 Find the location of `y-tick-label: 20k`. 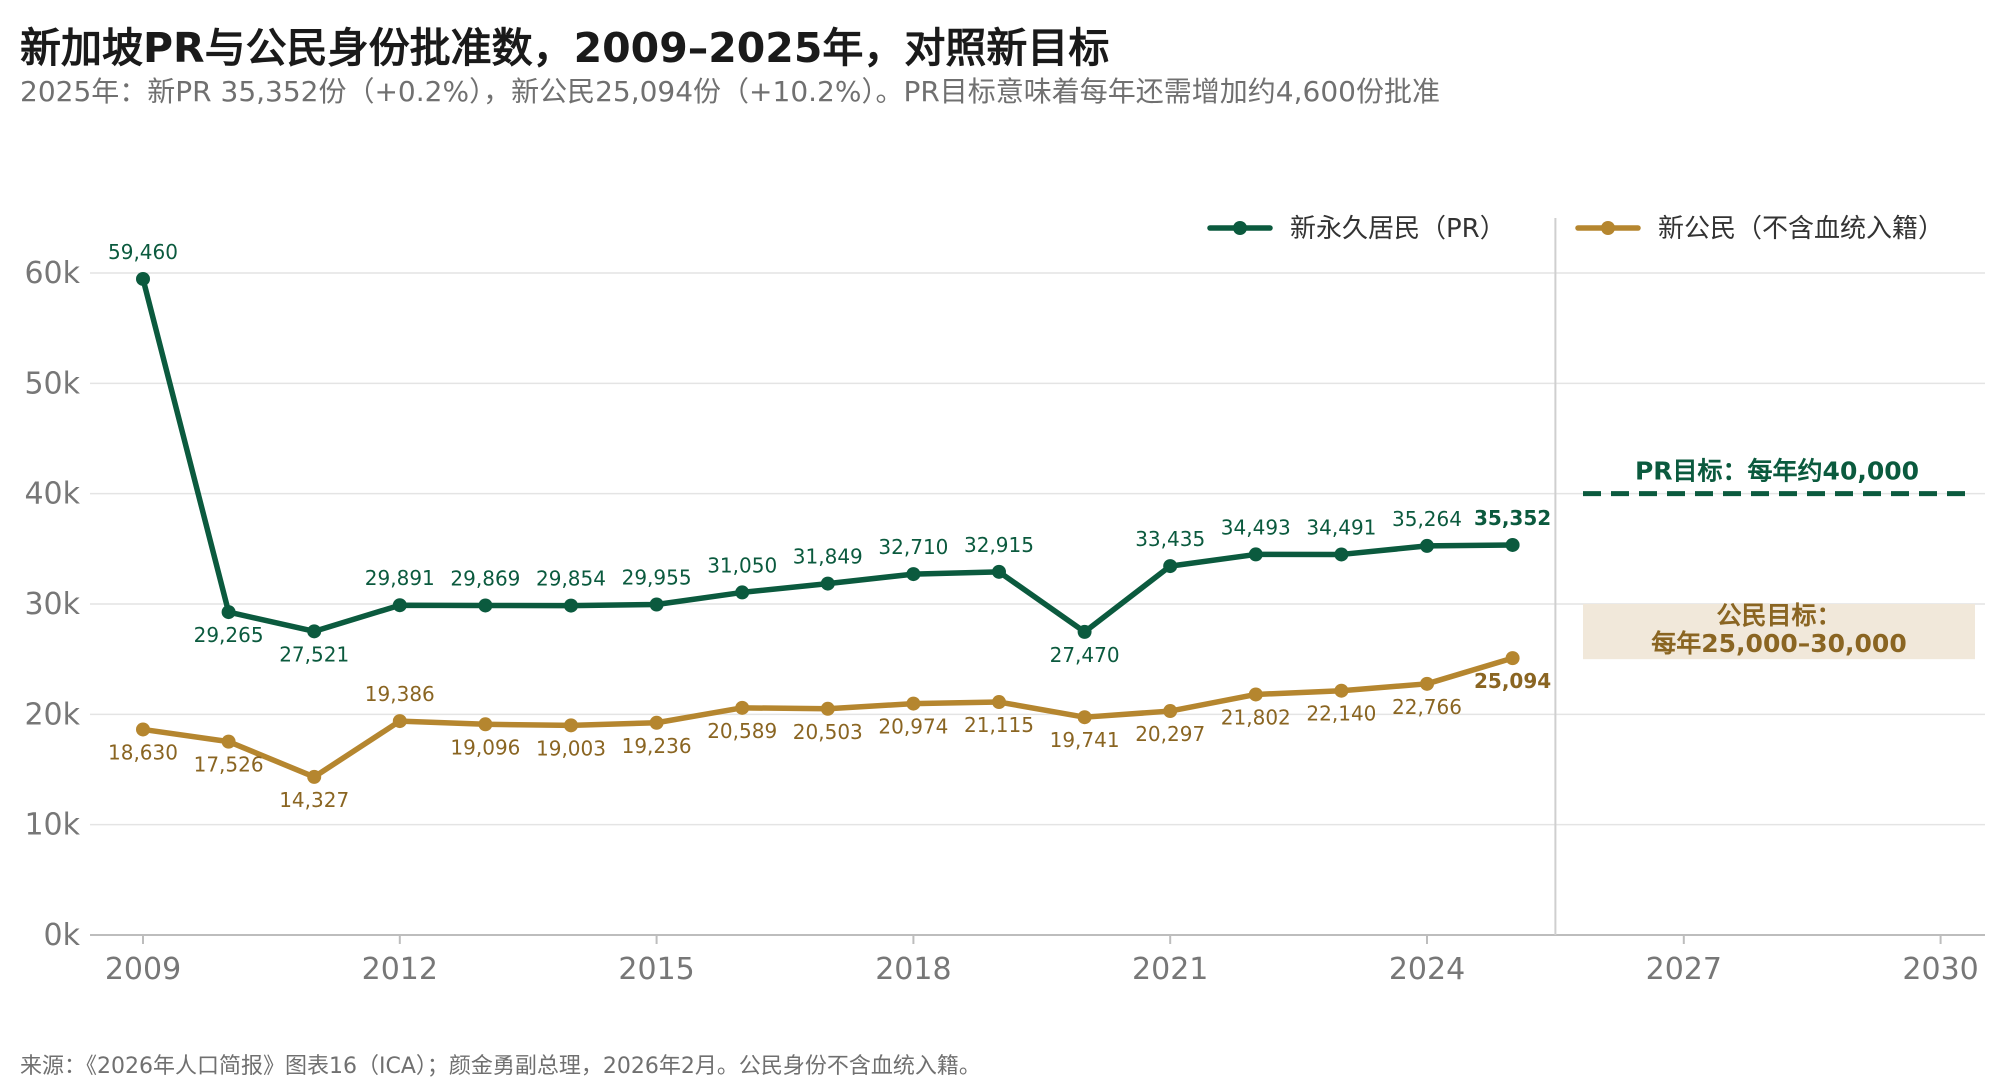

y-tick-label: 20k is located at coordinates (52, 714).